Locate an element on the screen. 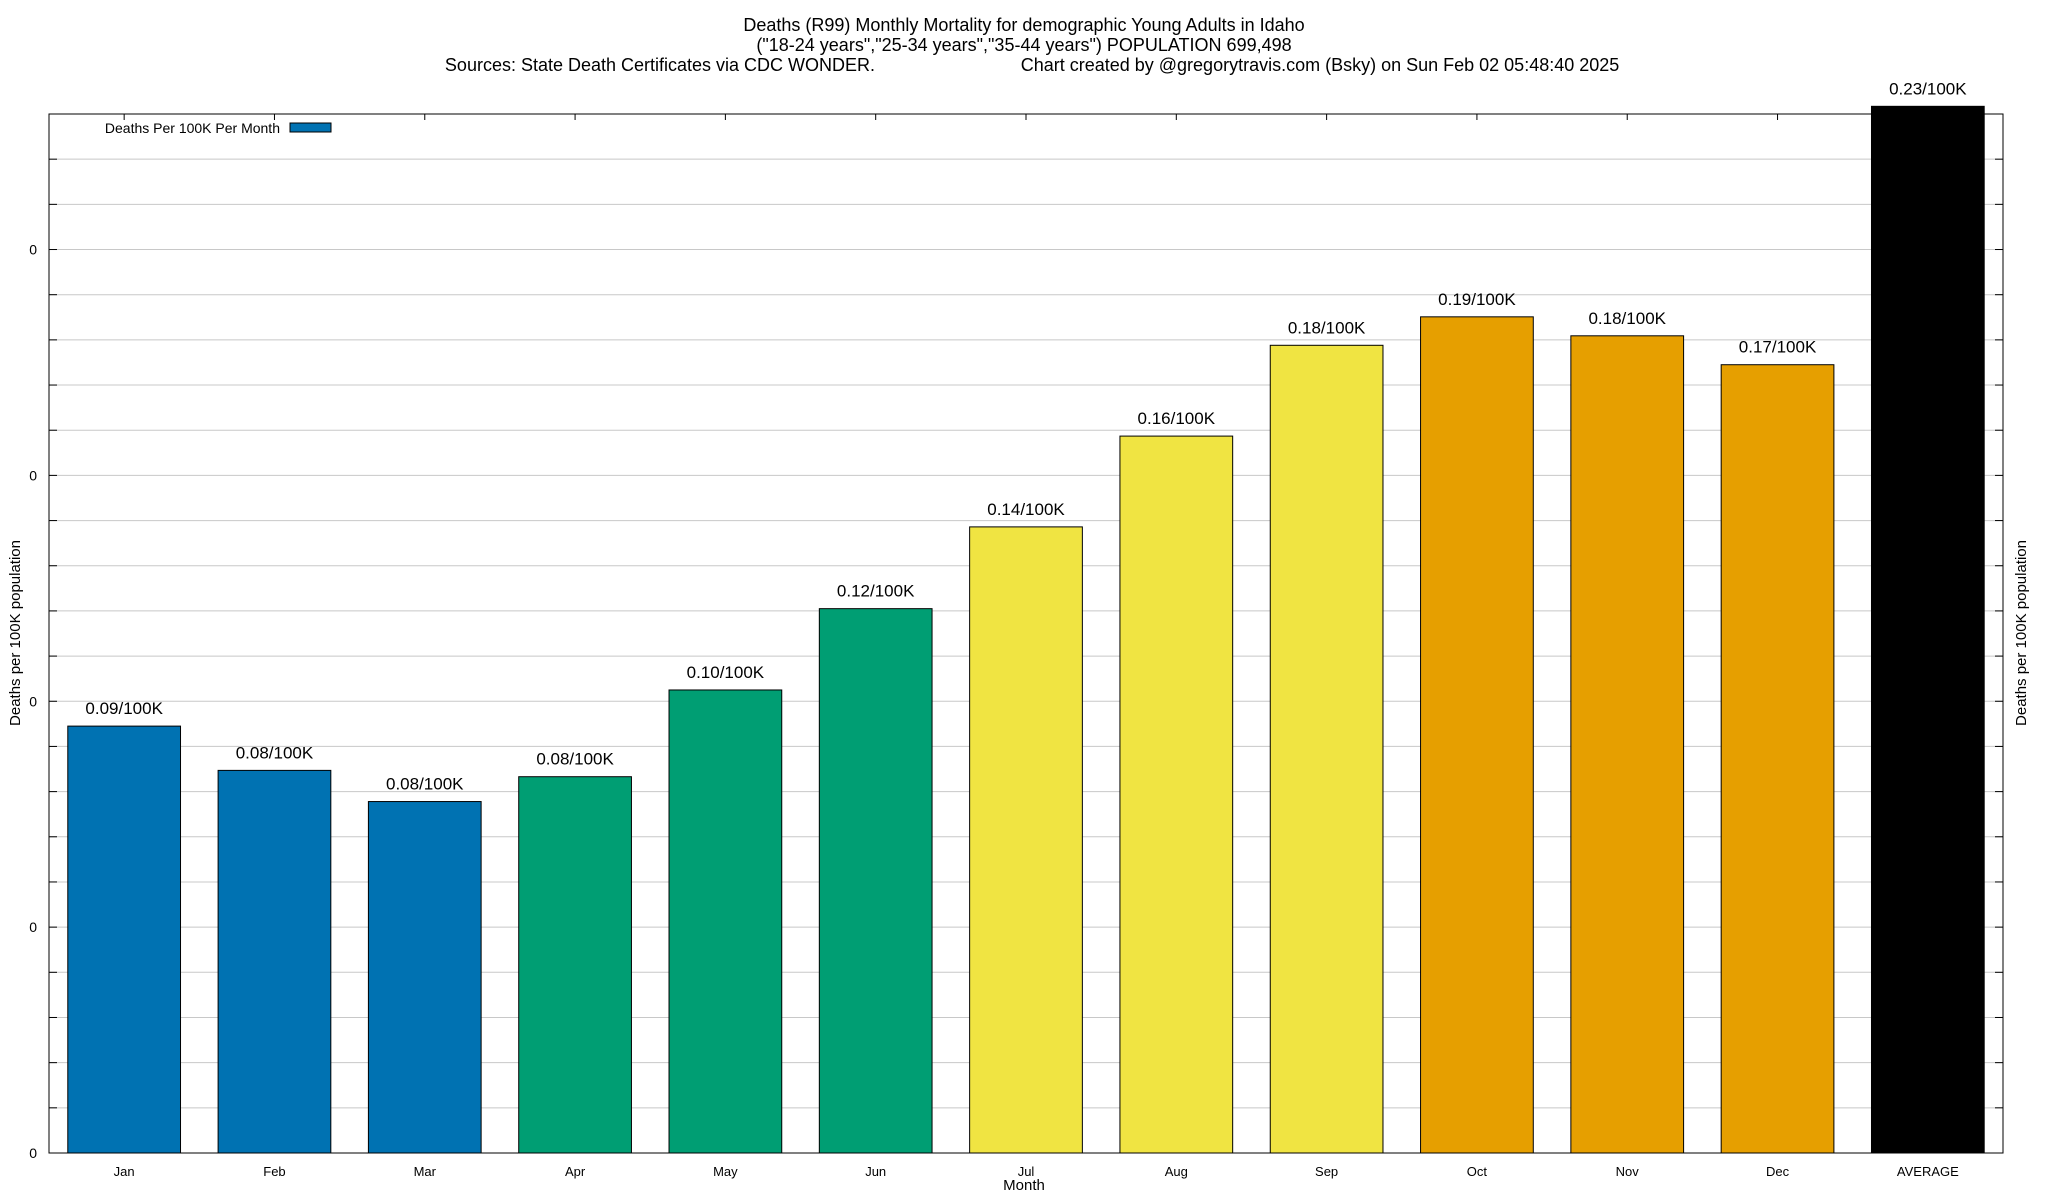  x-axis-label: Month is located at coordinates (1024, 1185).